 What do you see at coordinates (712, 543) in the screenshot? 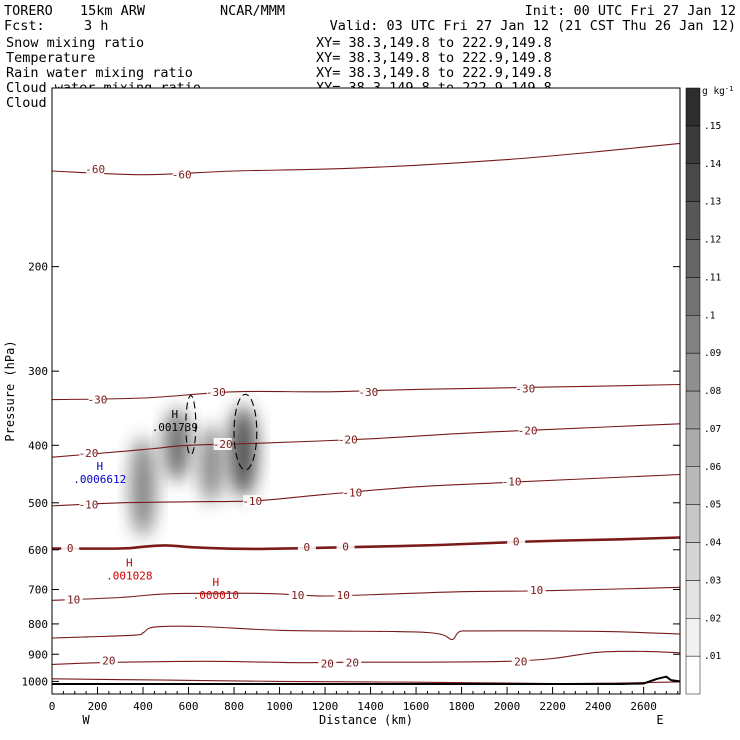
I see `colorbar-label: .04` at bounding box center [712, 543].